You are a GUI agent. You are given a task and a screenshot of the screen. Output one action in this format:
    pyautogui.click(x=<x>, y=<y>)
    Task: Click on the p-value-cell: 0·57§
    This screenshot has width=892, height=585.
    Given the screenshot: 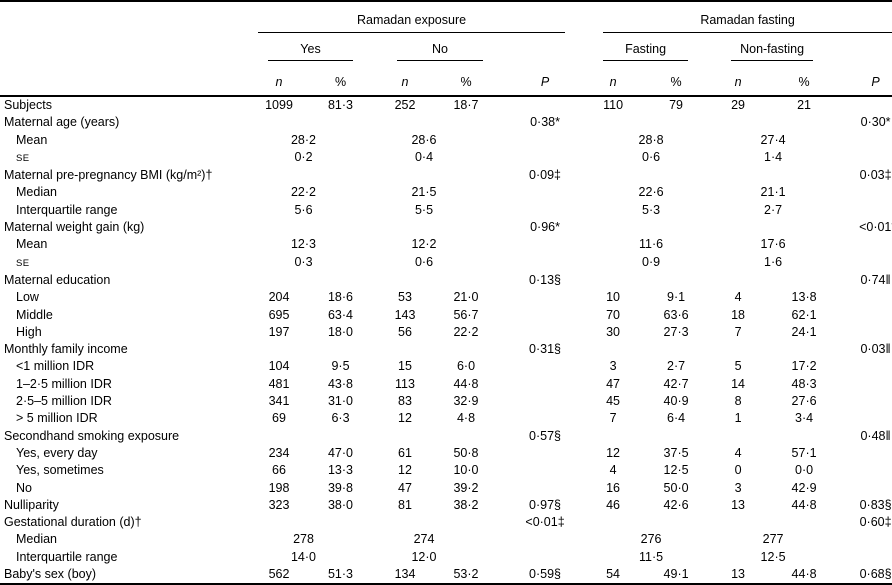 What is the action you would take?
    pyautogui.click(x=545, y=435)
    